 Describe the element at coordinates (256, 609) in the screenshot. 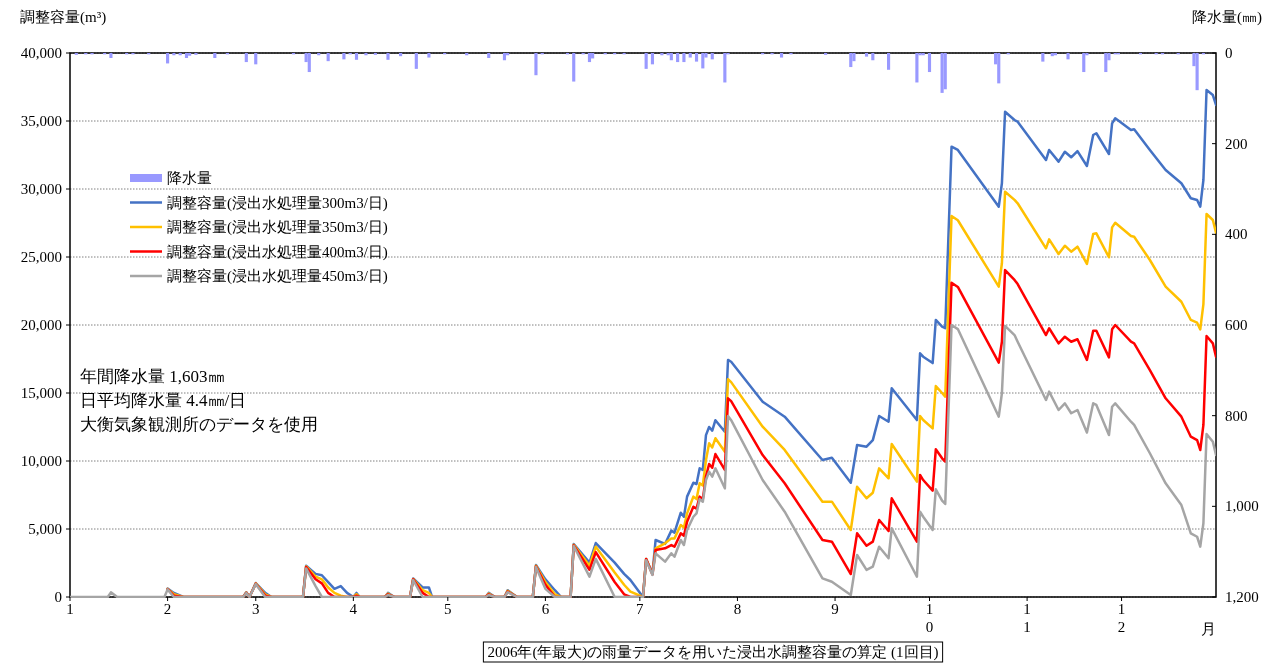

I see `x-tick-label: 3` at that location.